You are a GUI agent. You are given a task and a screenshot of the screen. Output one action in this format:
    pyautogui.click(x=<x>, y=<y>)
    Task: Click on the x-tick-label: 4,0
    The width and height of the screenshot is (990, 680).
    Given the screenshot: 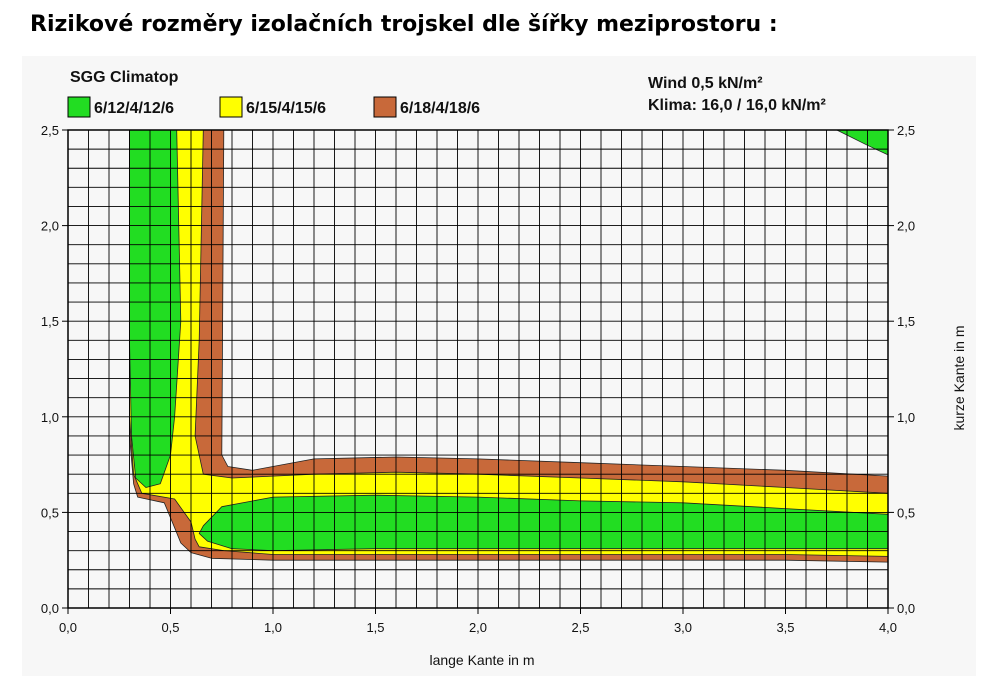 What is the action you would take?
    pyautogui.click(x=888, y=627)
    